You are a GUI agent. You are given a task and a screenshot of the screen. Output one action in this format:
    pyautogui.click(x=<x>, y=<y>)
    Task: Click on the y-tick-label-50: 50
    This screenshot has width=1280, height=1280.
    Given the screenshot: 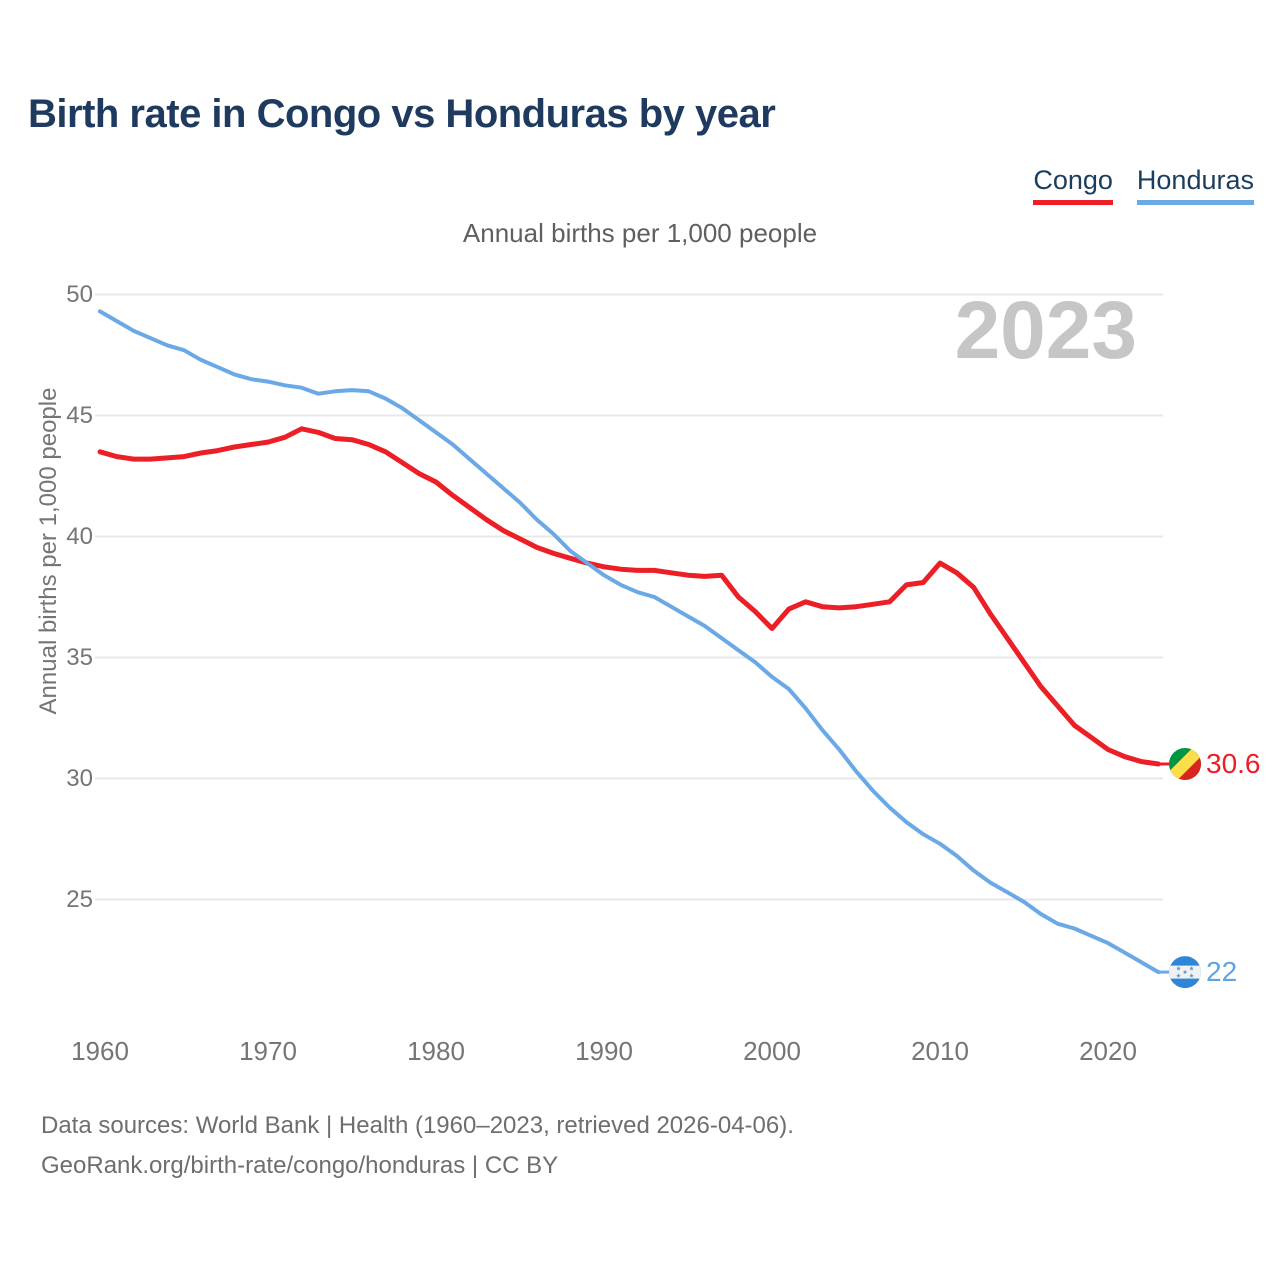 What is the action you would take?
    pyautogui.click(x=79, y=294)
    